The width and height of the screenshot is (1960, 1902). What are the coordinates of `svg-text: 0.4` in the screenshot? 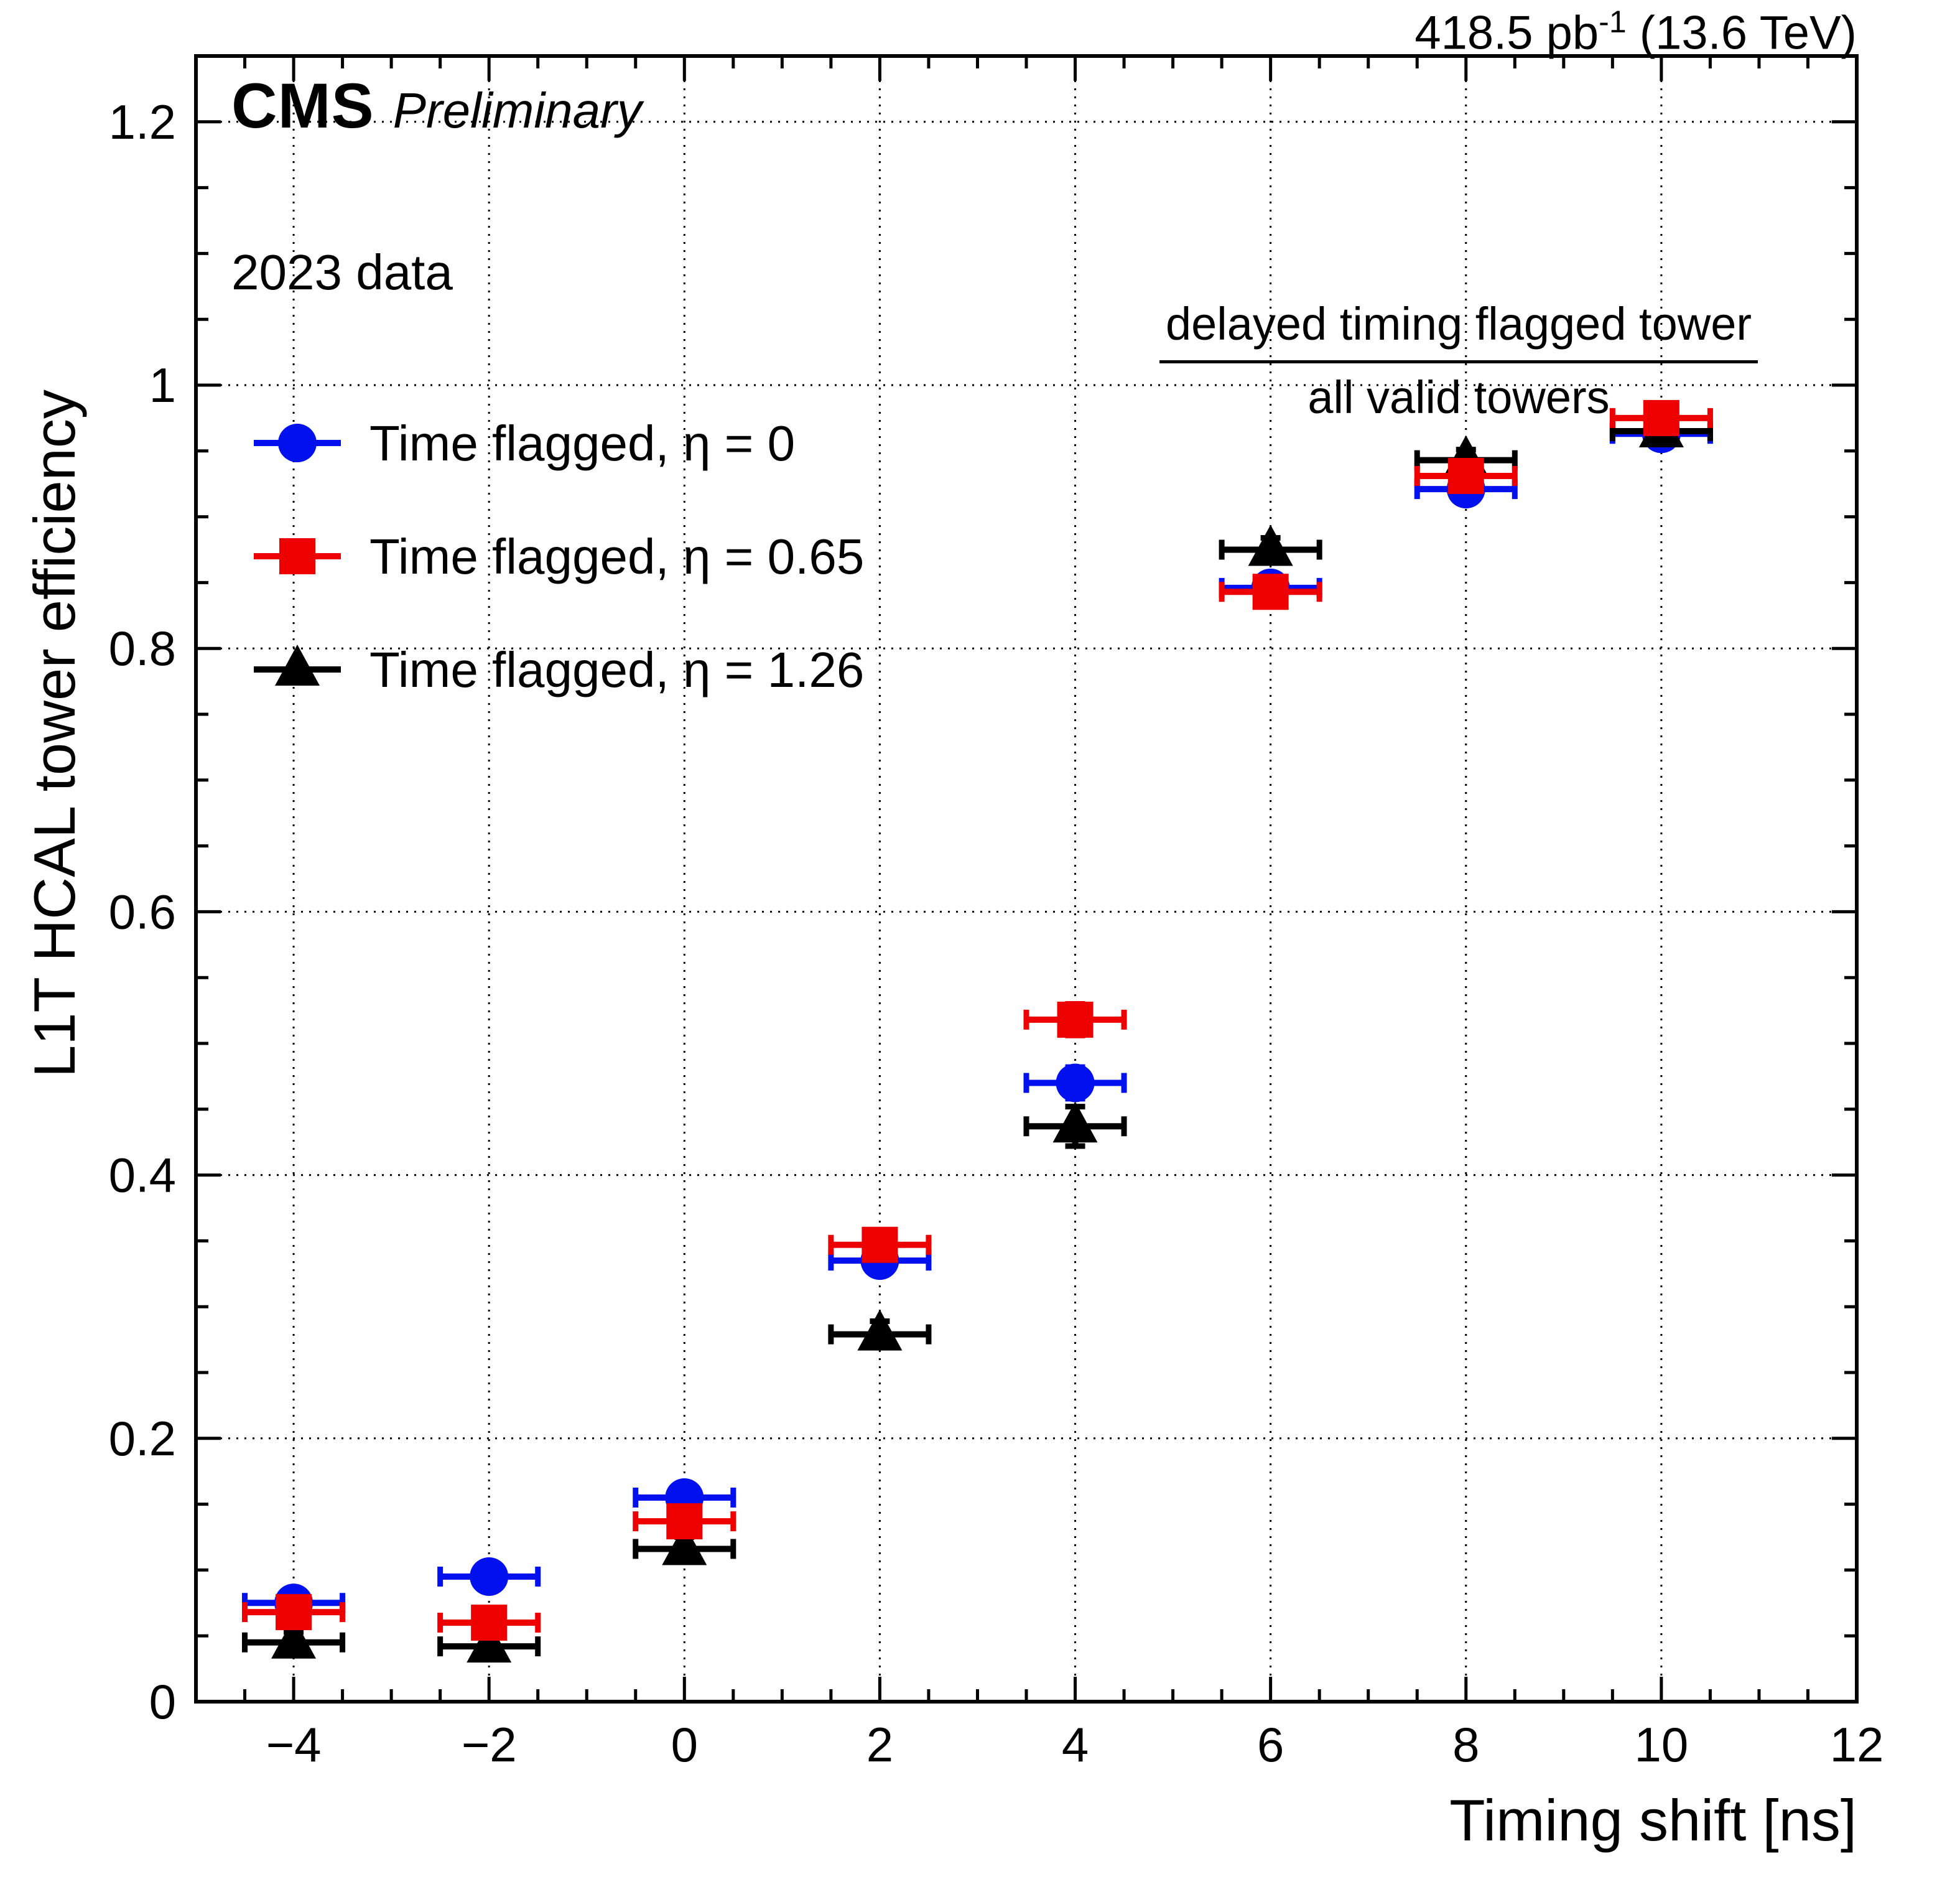 It's located at (142, 1175).